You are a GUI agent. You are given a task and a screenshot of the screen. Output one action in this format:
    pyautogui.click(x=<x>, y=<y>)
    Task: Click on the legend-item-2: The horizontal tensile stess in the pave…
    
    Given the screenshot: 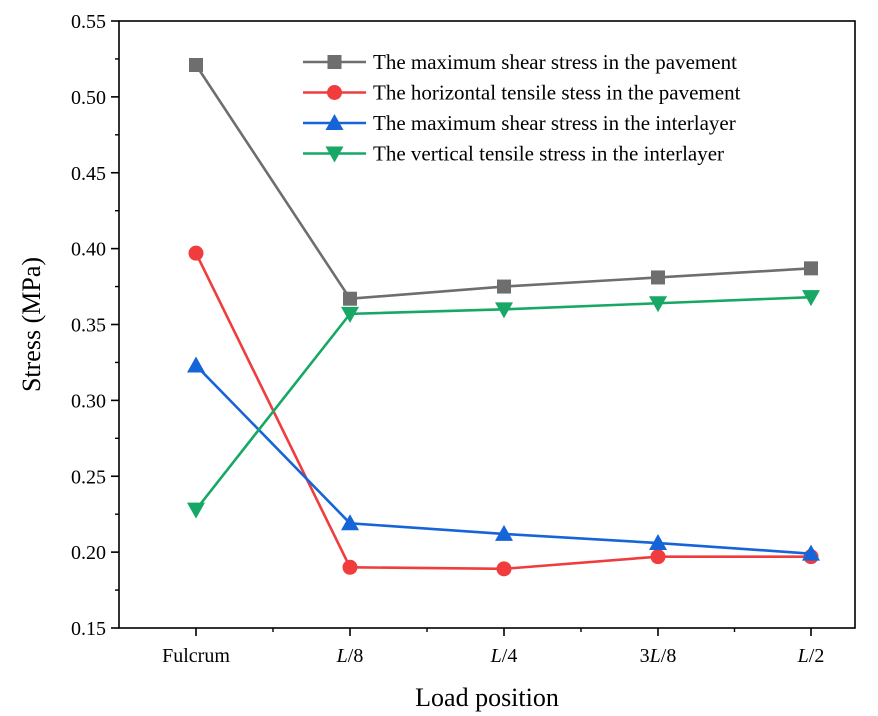 What is the action you would take?
    pyautogui.click(x=522, y=93)
    